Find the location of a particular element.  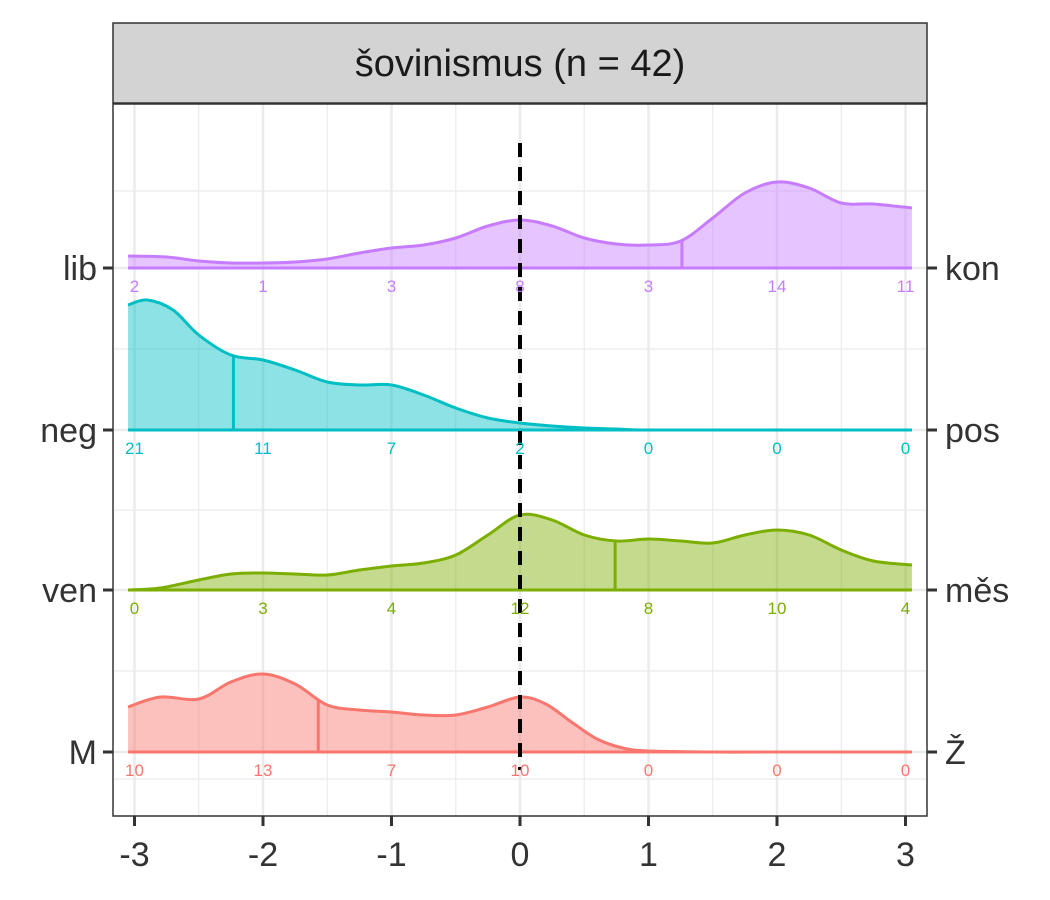

count-label: 1 is located at coordinates (262, 286).